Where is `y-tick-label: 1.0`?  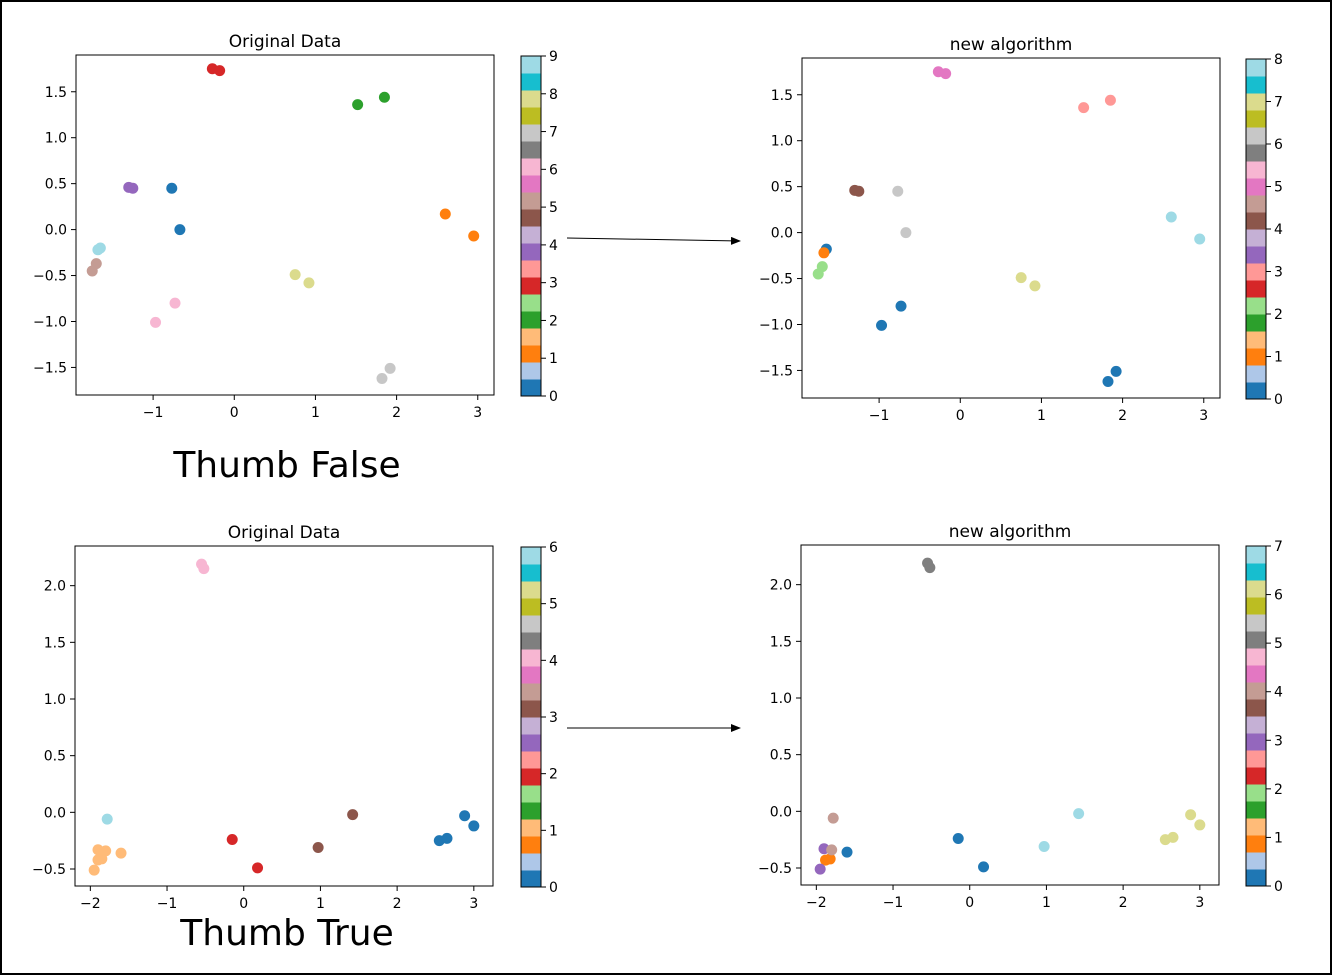
y-tick-label: 1.0 is located at coordinates (55, 700).